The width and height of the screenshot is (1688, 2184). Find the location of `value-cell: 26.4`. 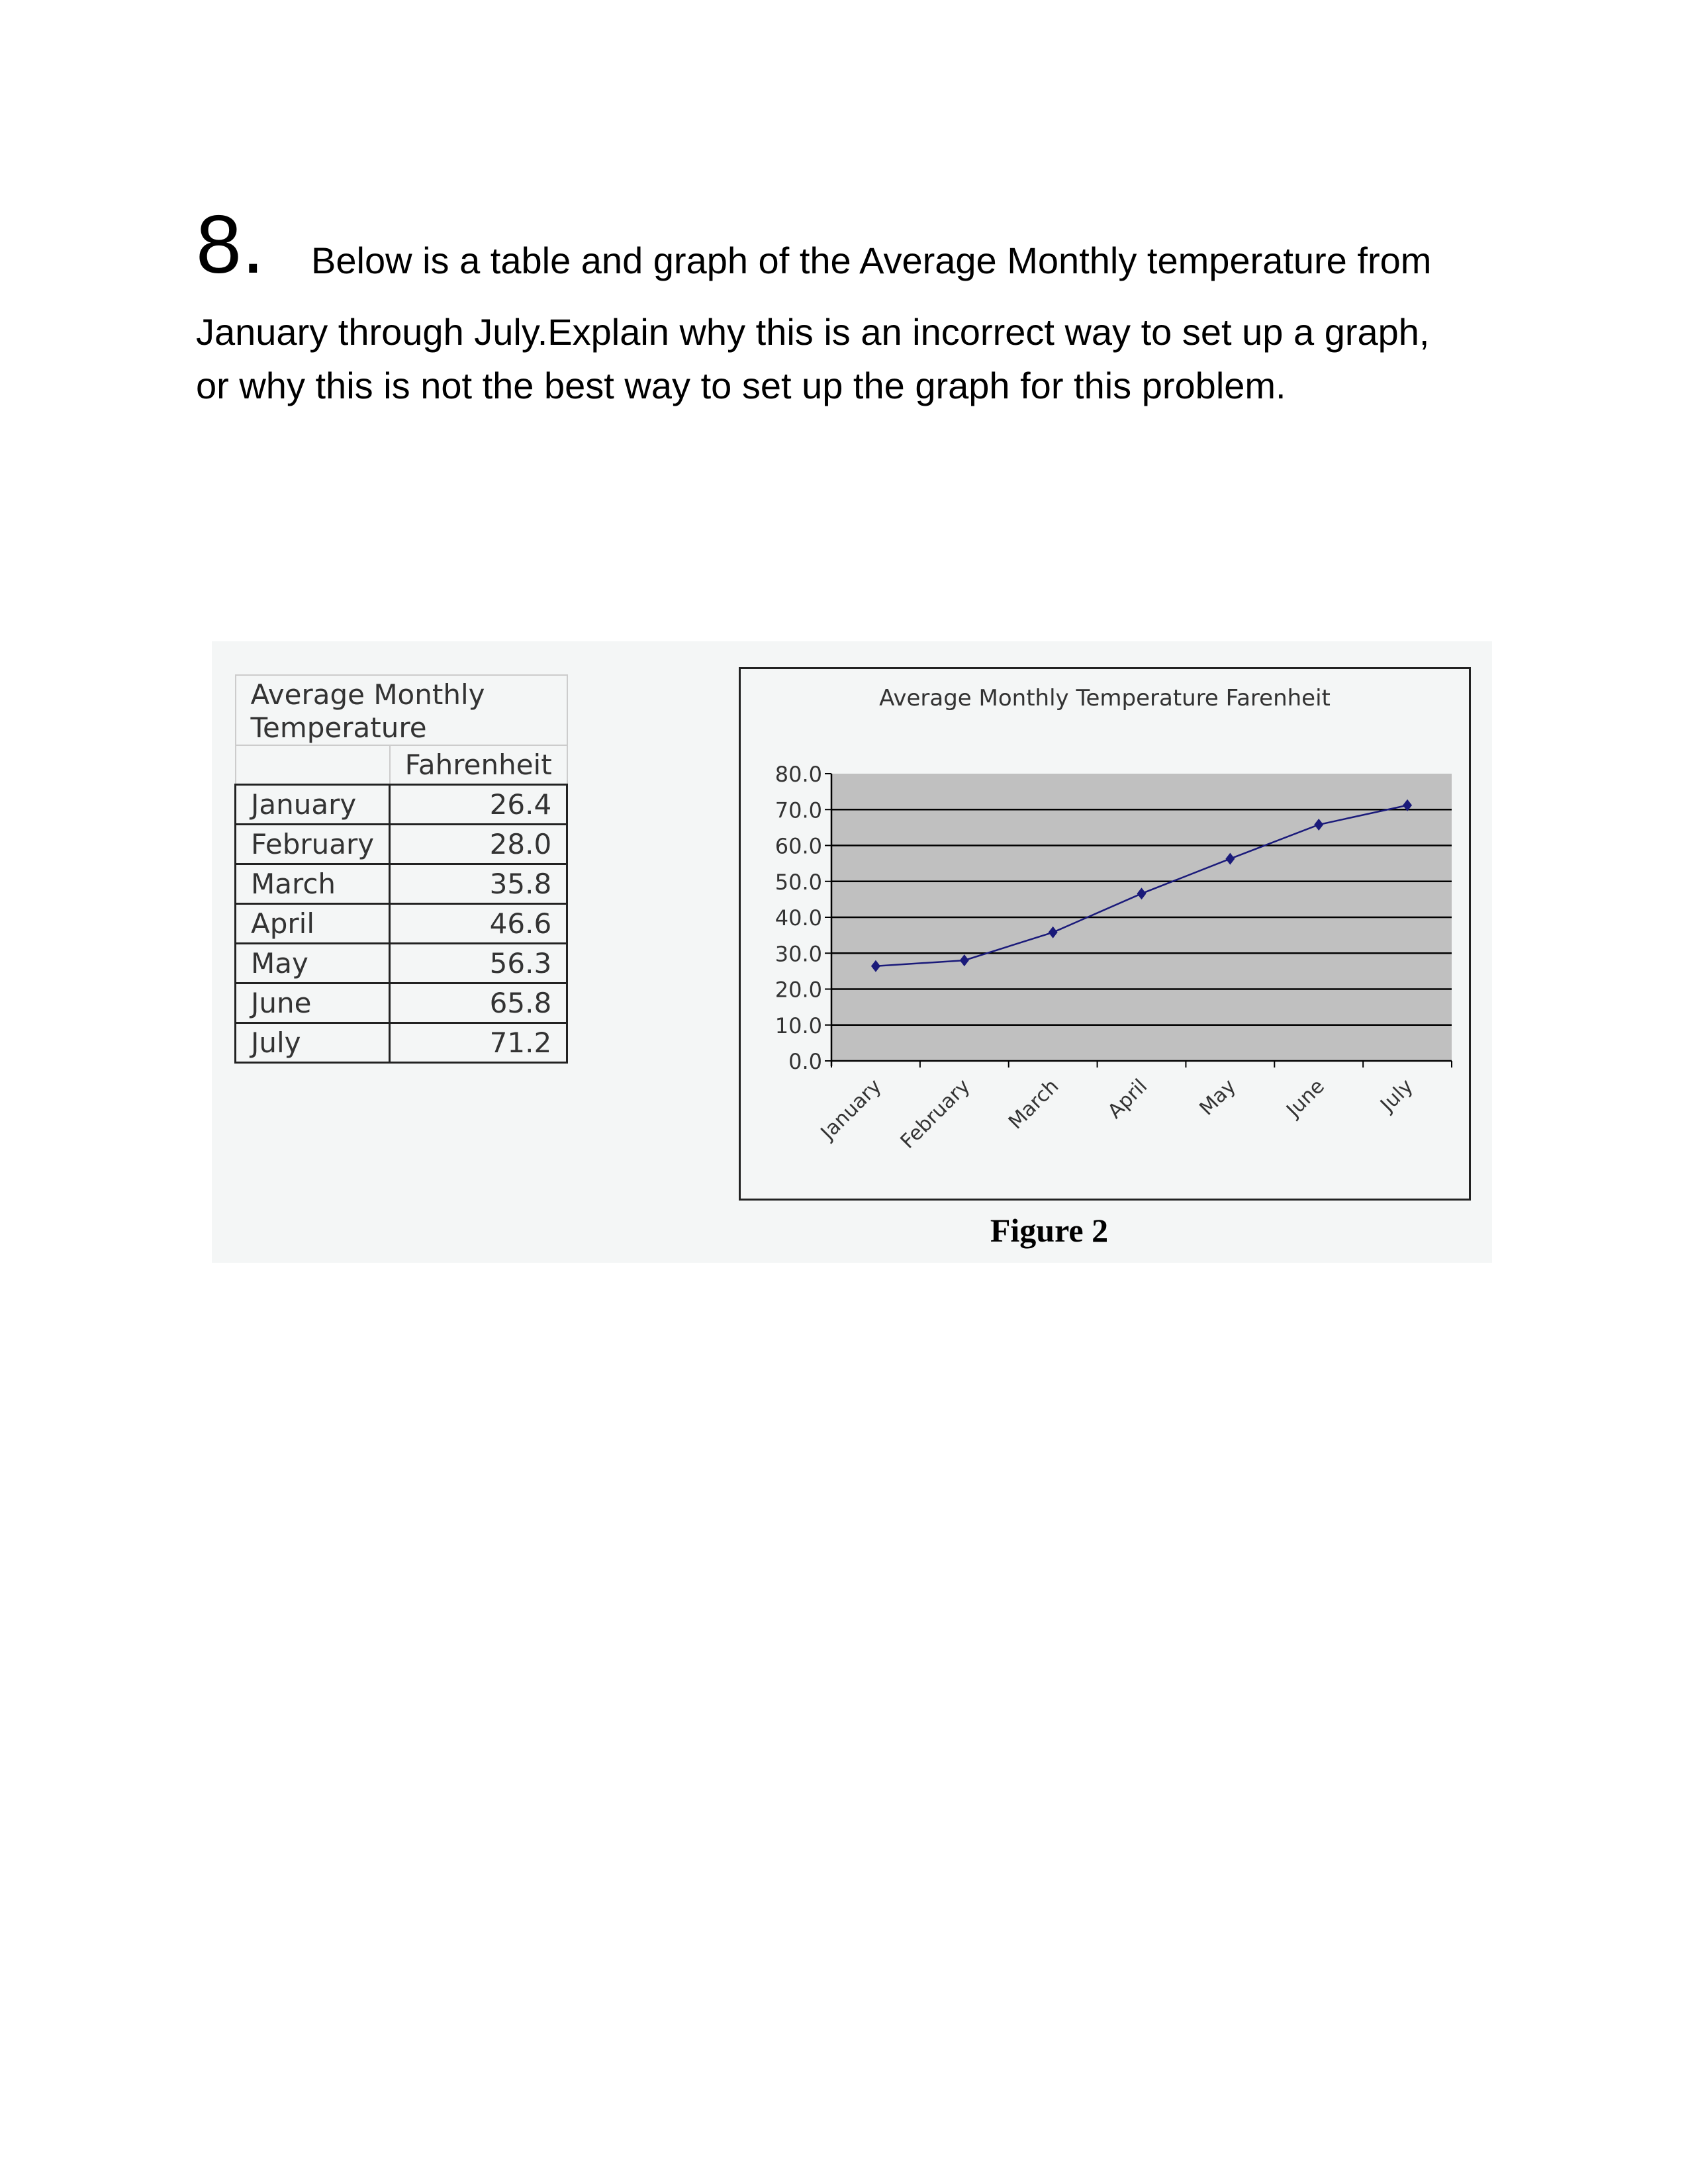

value-cell: 26.4 is located at coordinates (479, 805).